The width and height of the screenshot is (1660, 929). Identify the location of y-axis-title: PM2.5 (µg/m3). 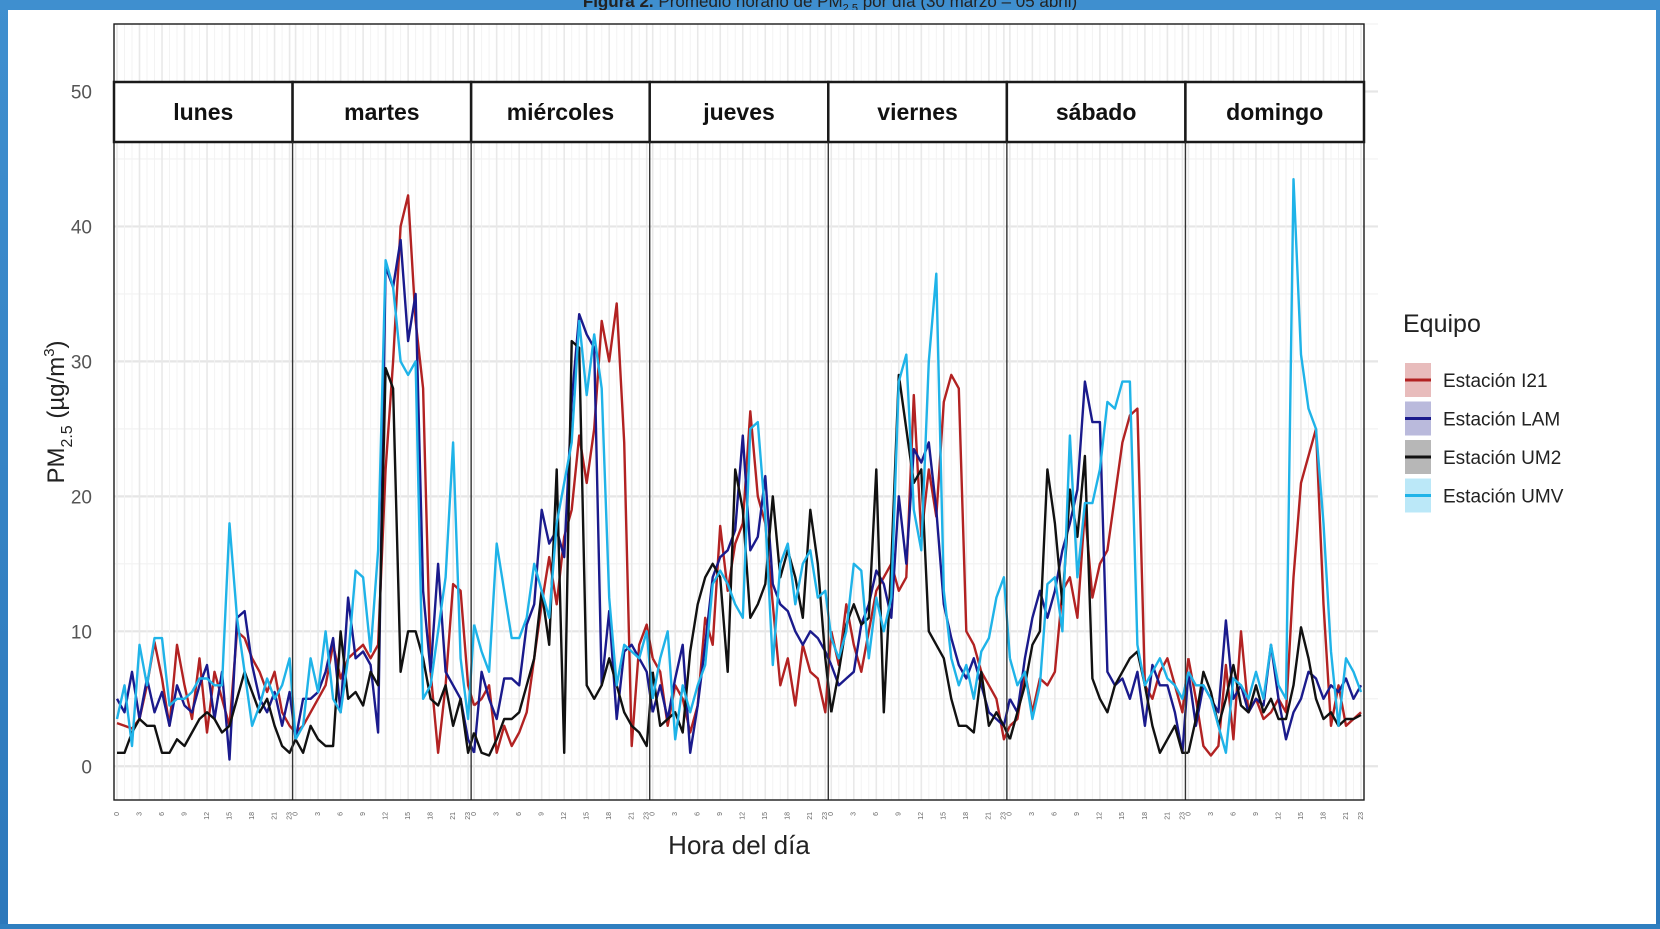
(58, 411).